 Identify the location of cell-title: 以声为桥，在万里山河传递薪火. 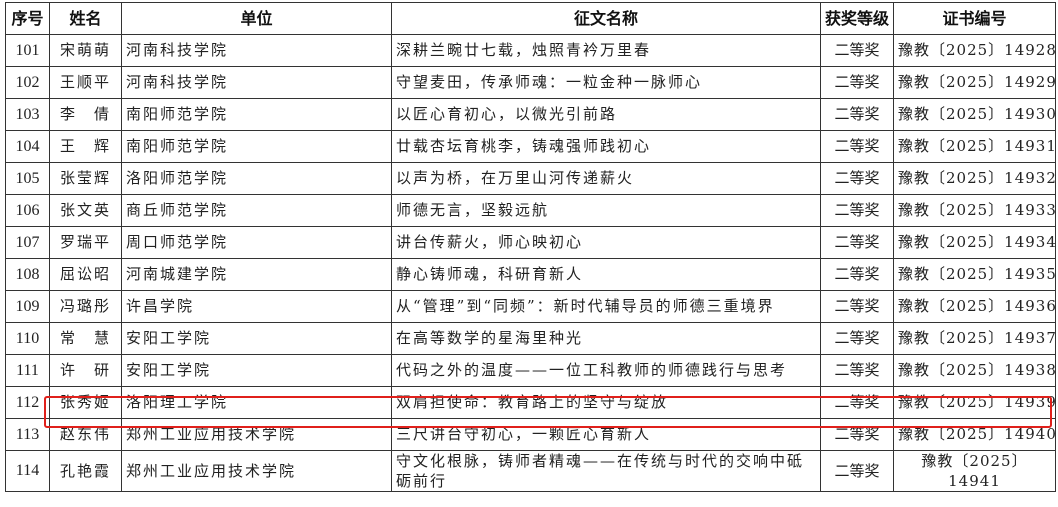
(606, 178).